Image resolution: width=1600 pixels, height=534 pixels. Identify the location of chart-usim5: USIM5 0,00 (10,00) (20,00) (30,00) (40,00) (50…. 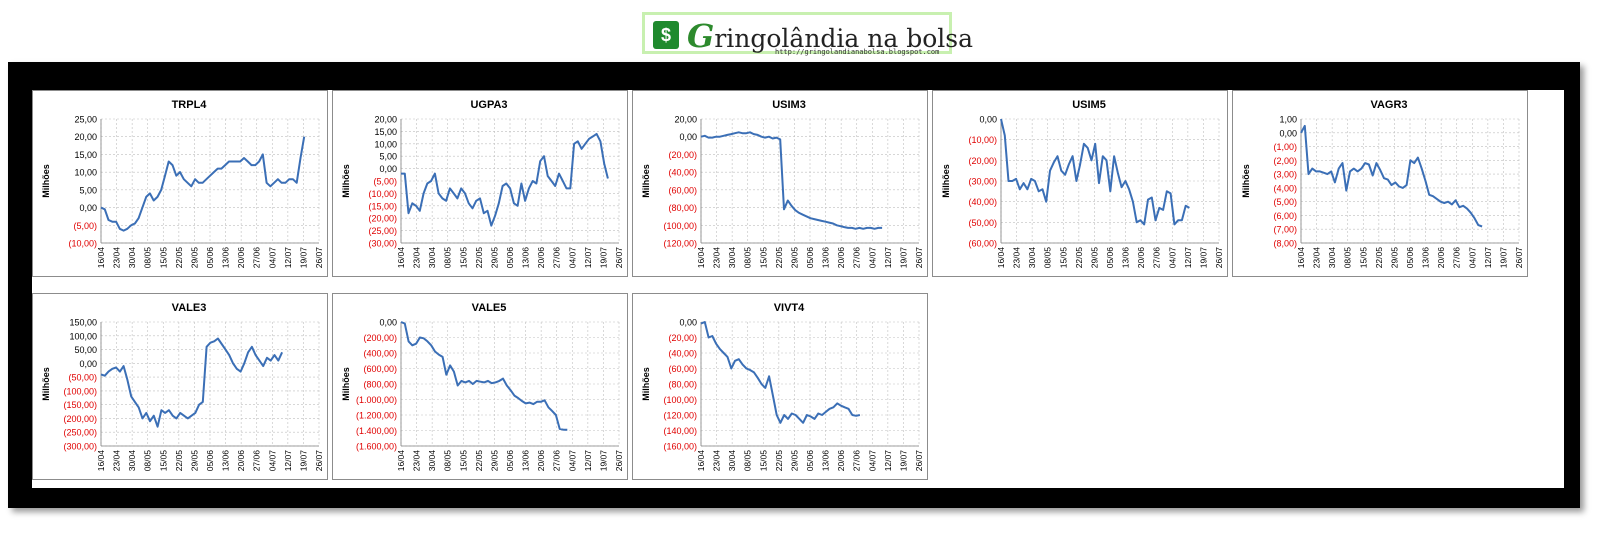
(1080, 183).